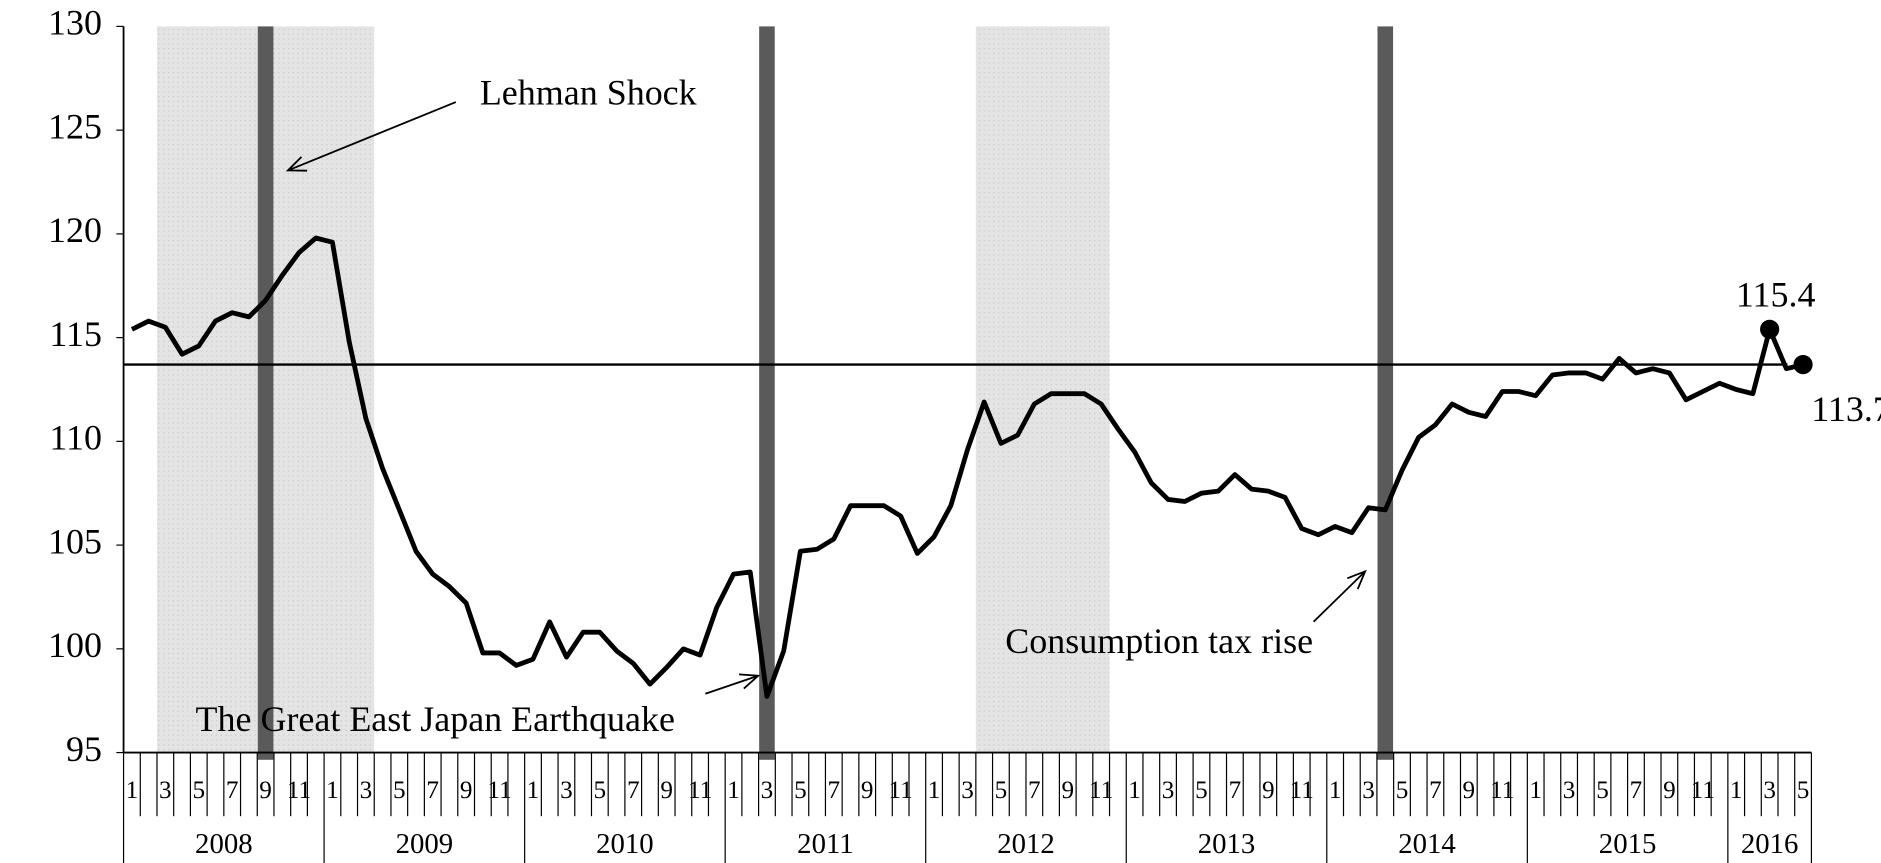 The height and width of the screenshot is (863, 1881). What do you see at coordinates (1227, 844) in the screenshot?
I see `year-label: 2013` at bounding box center [1227, 844].